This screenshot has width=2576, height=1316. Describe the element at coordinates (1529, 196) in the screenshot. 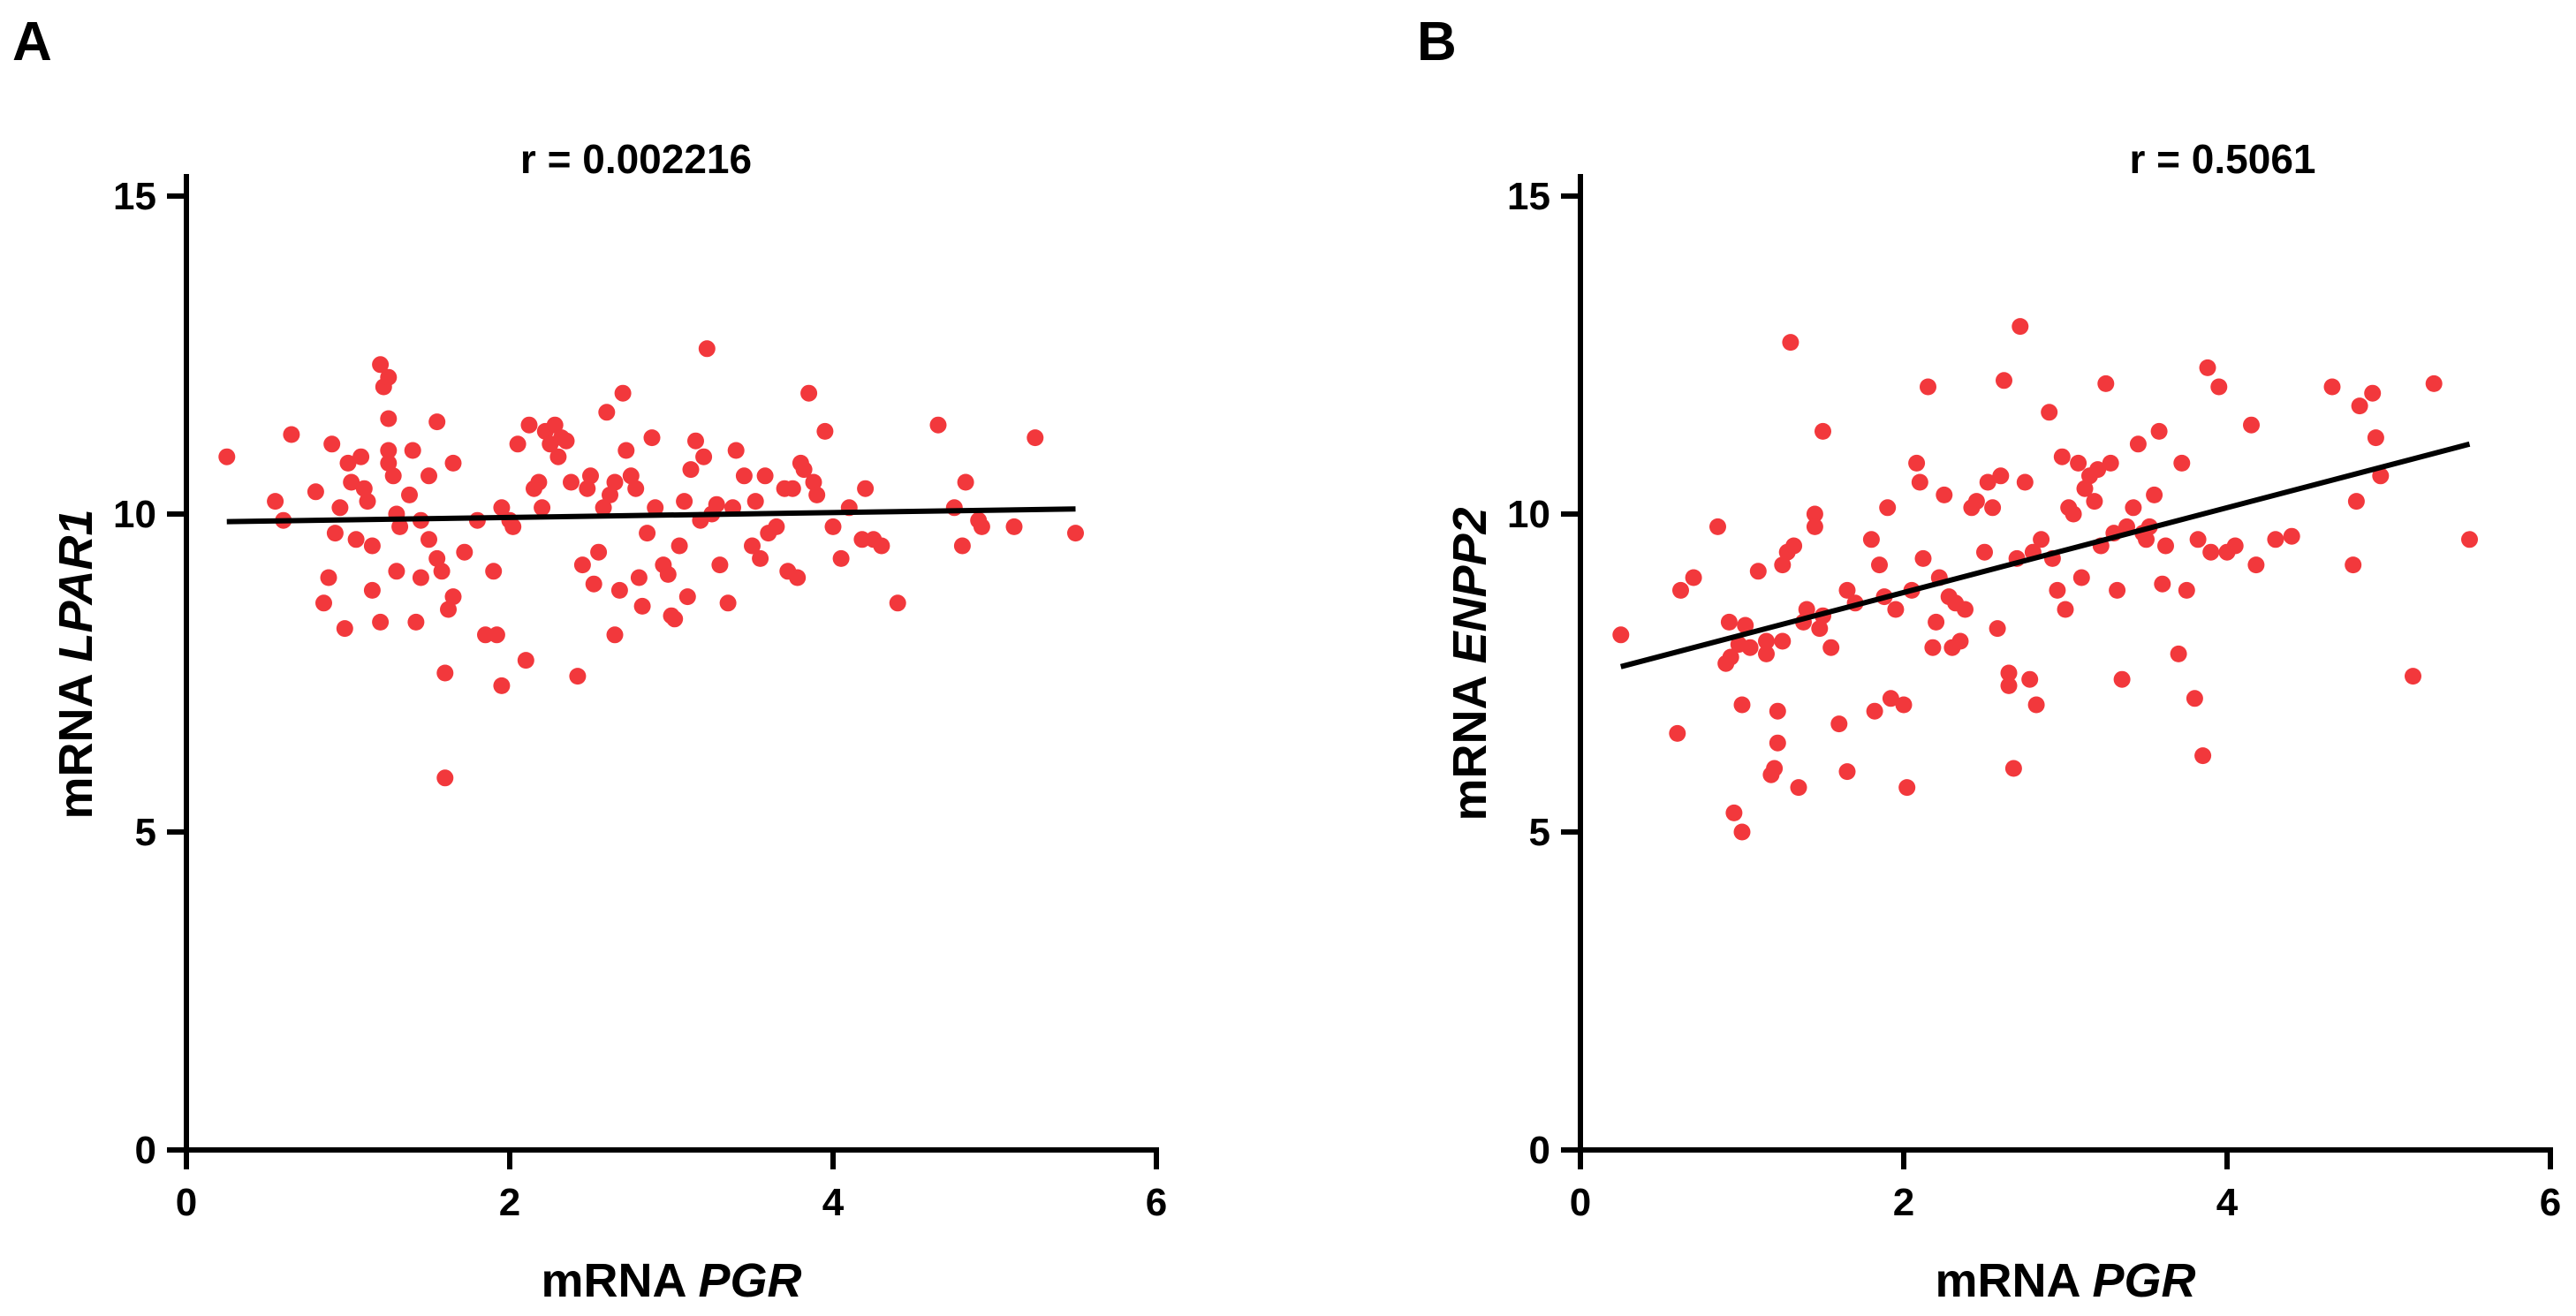

I see `y-tick-label: 15` at that location.